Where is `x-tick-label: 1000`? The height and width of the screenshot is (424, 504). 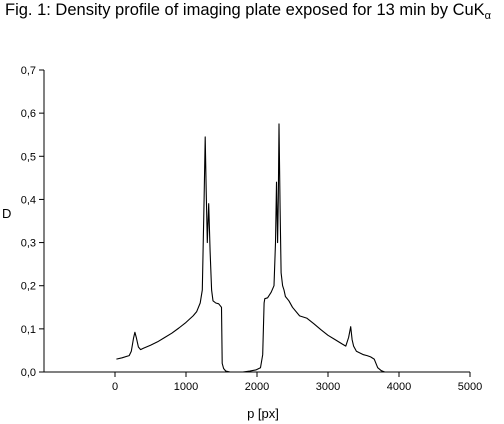
x-tick-label: 1000 is located at coordinates (186, 387).